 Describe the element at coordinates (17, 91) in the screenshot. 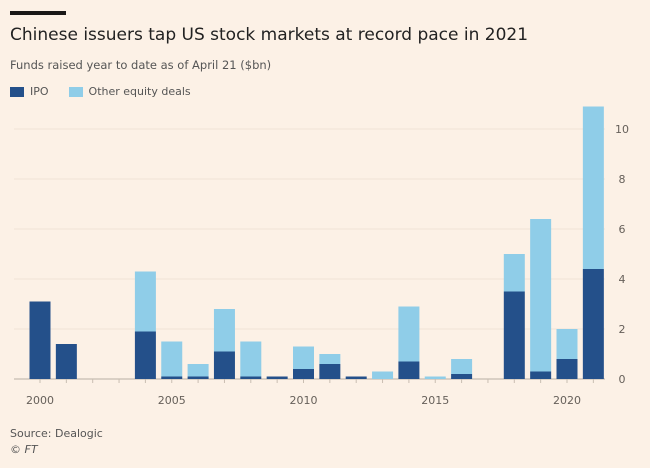

I see `legend-swatch-ipo` at that location.